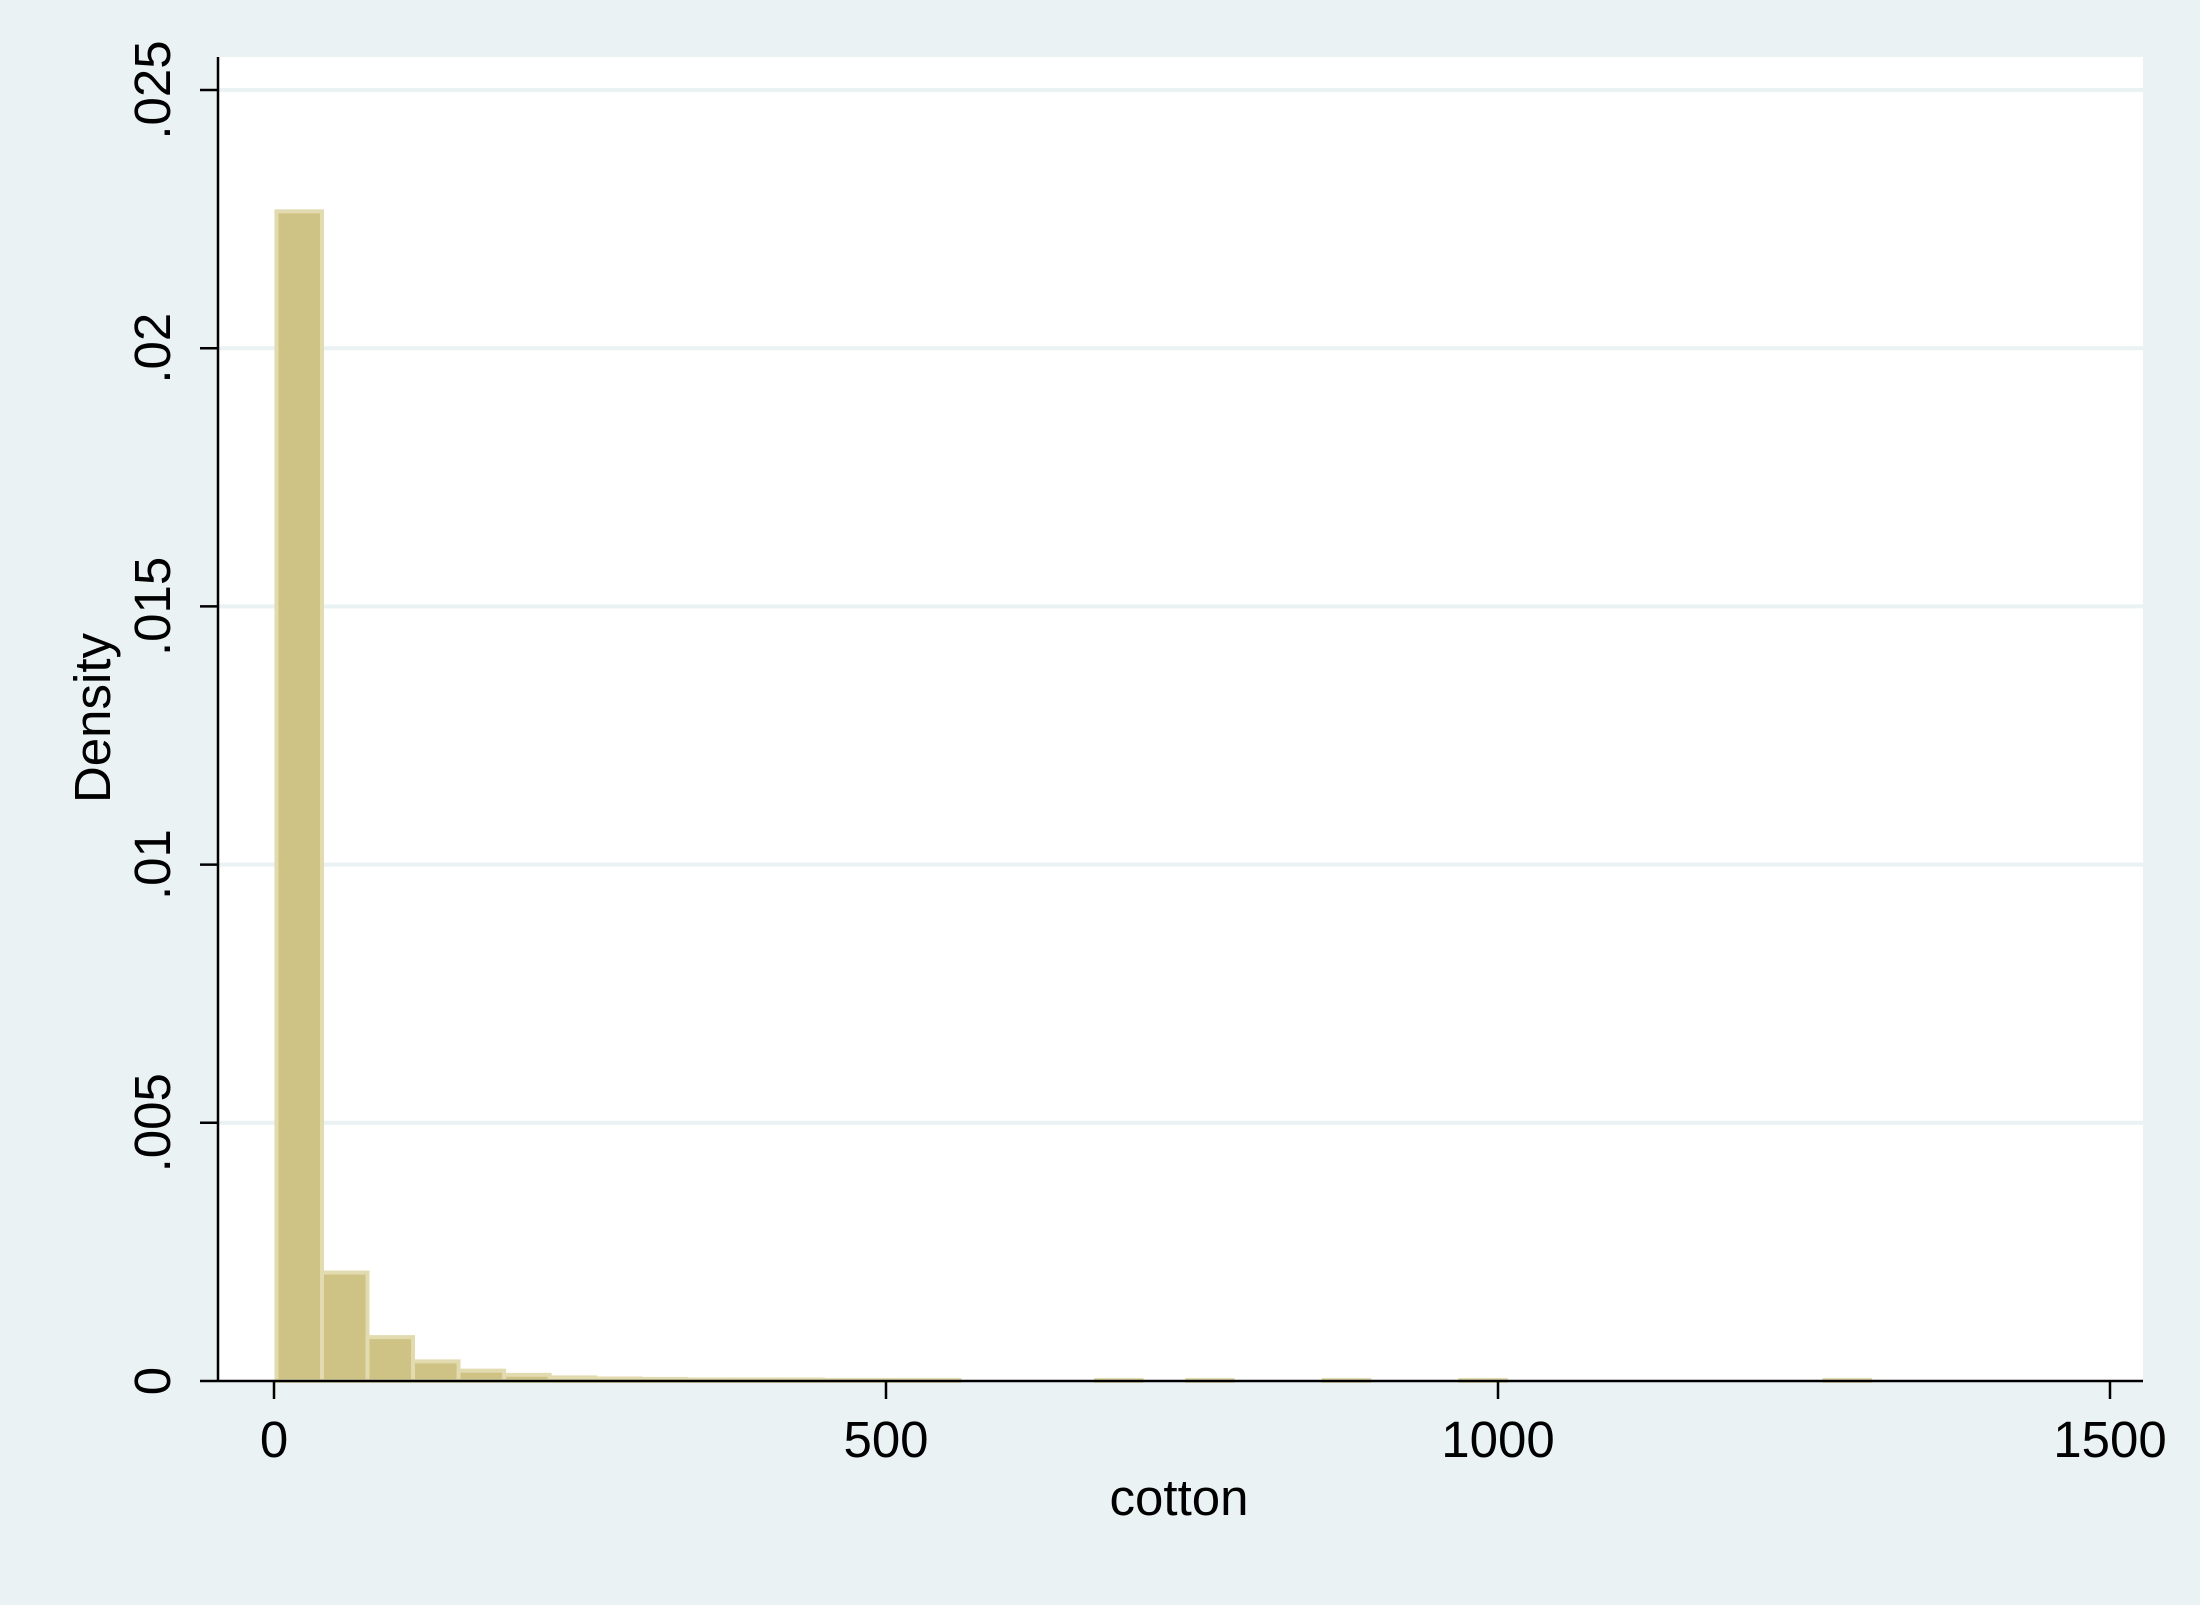  What do you see at coordinates (2109, 1439) in the screenshot?
I see `x-tick-label: 1500` at bounding box center [2109, 1439].